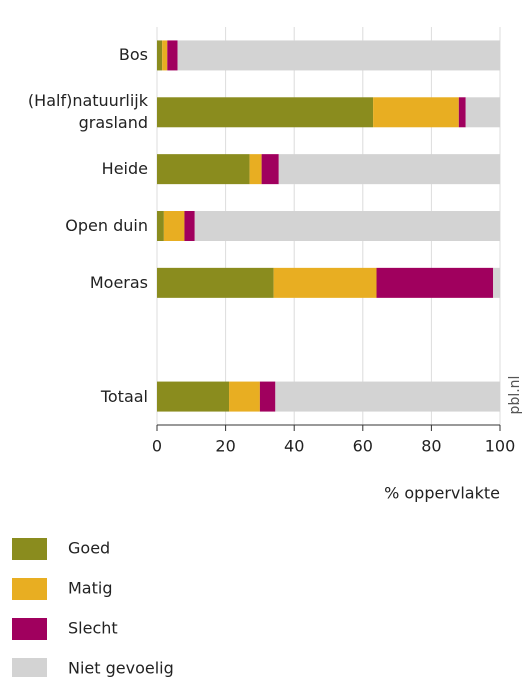  What do you see at coordinates (133, 55) in the screenshot?
I see `y-tick-label: Bos` at bounding box center [133, 55].